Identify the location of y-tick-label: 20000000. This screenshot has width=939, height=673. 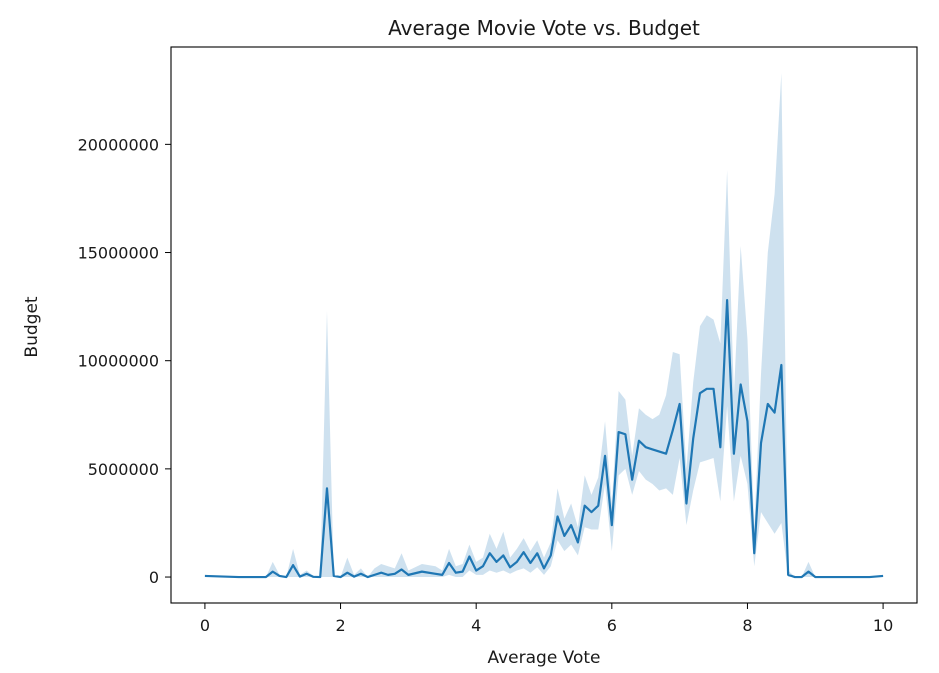
(118, 144).